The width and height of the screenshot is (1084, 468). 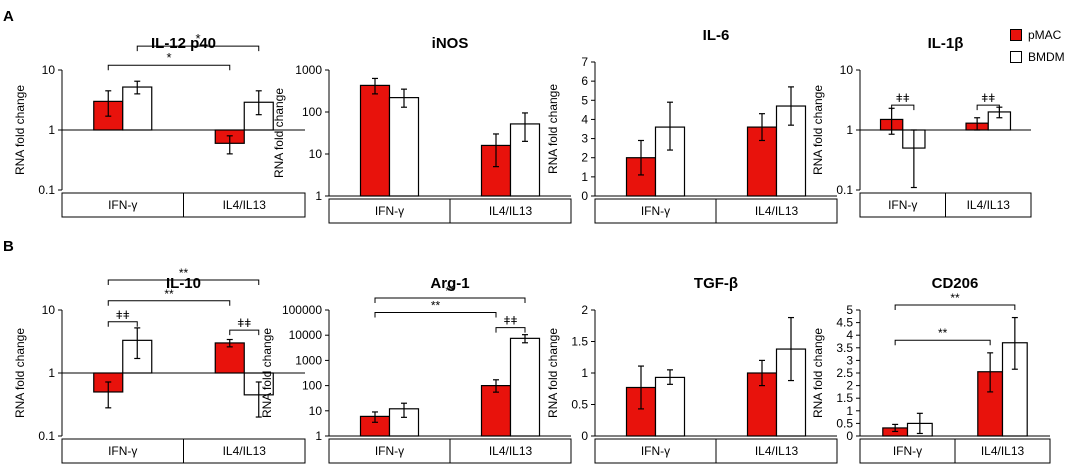 I want to click on chart-title: IL-10, so click(x=183, y=283).